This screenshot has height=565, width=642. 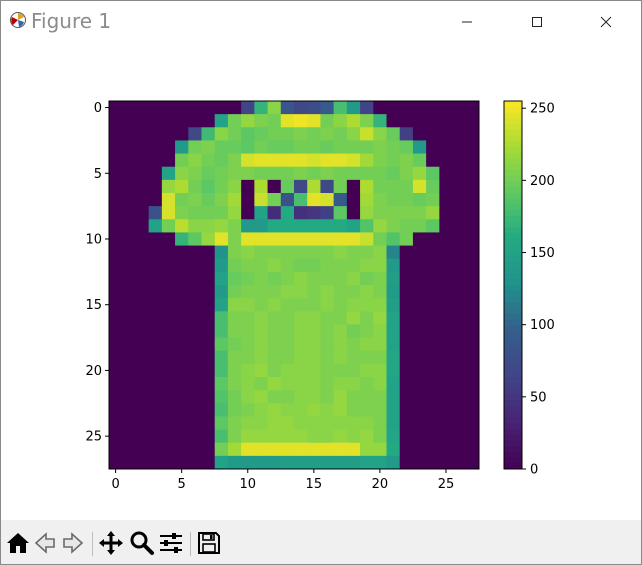 I want to click on configure-subplots-button, so click(x=171, y=543).